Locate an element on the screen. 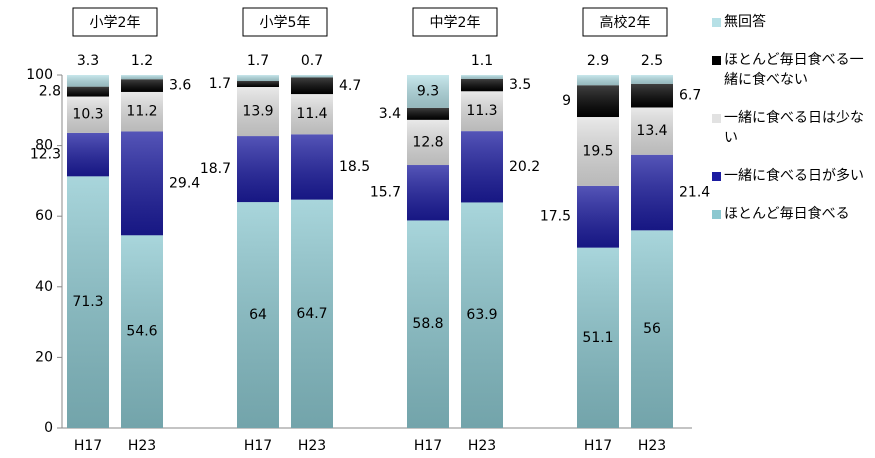 The image size is (875, 458). data-label: 3.5 is located at coordinates (520, 85).